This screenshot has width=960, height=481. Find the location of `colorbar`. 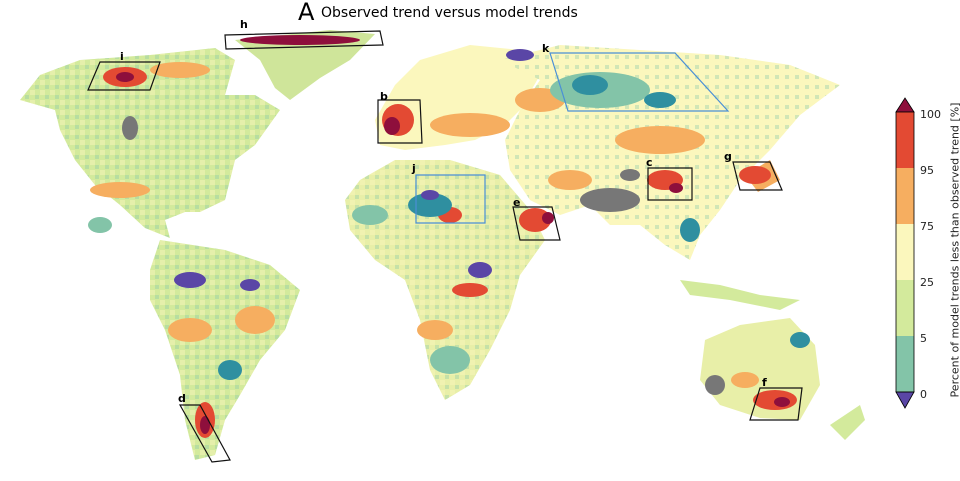

colorbar is located at coordinates (905, 253).